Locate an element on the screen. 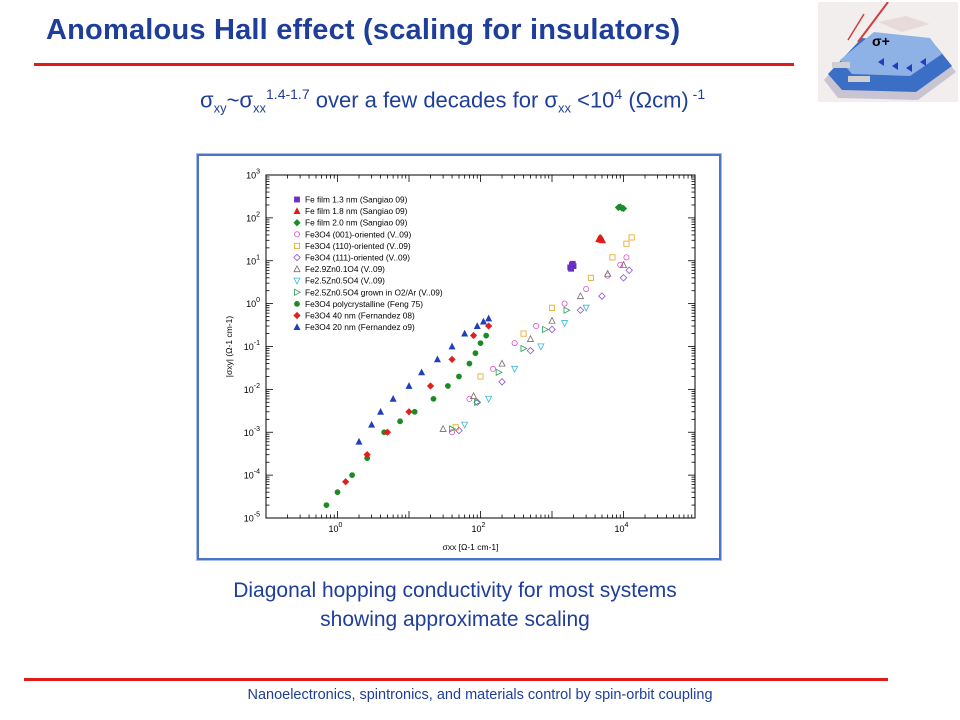  y-tick-label: 10⁻² is located at coordinates (252, 389).